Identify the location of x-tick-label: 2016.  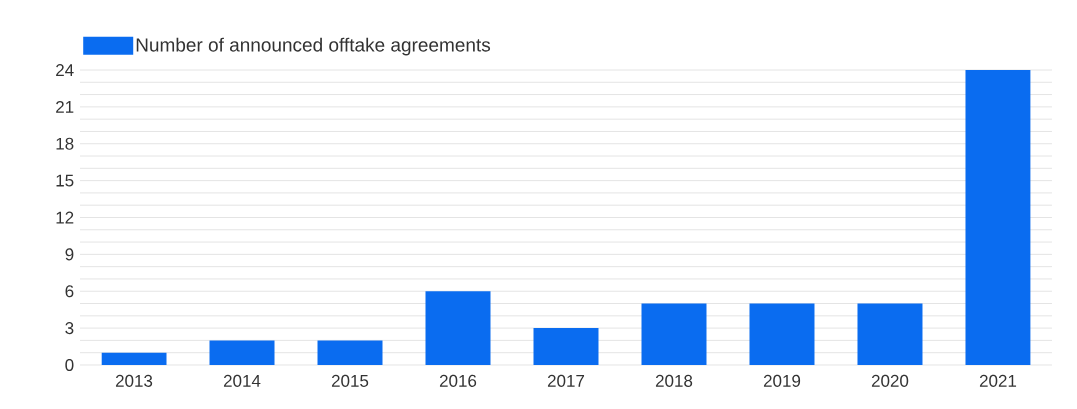
(458, 380).